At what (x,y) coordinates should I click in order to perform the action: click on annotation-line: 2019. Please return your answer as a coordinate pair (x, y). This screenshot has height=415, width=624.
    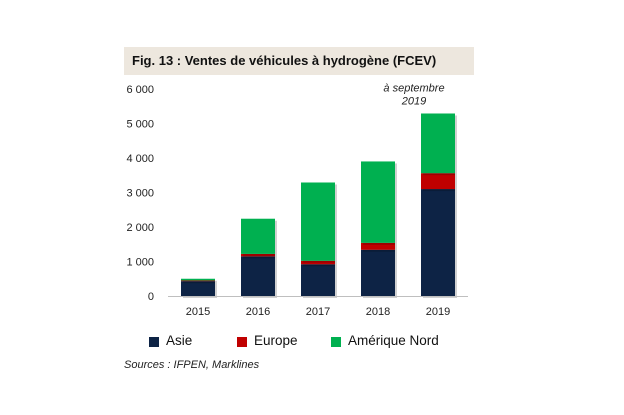
    Looking at the image, I should click on (413, 101).